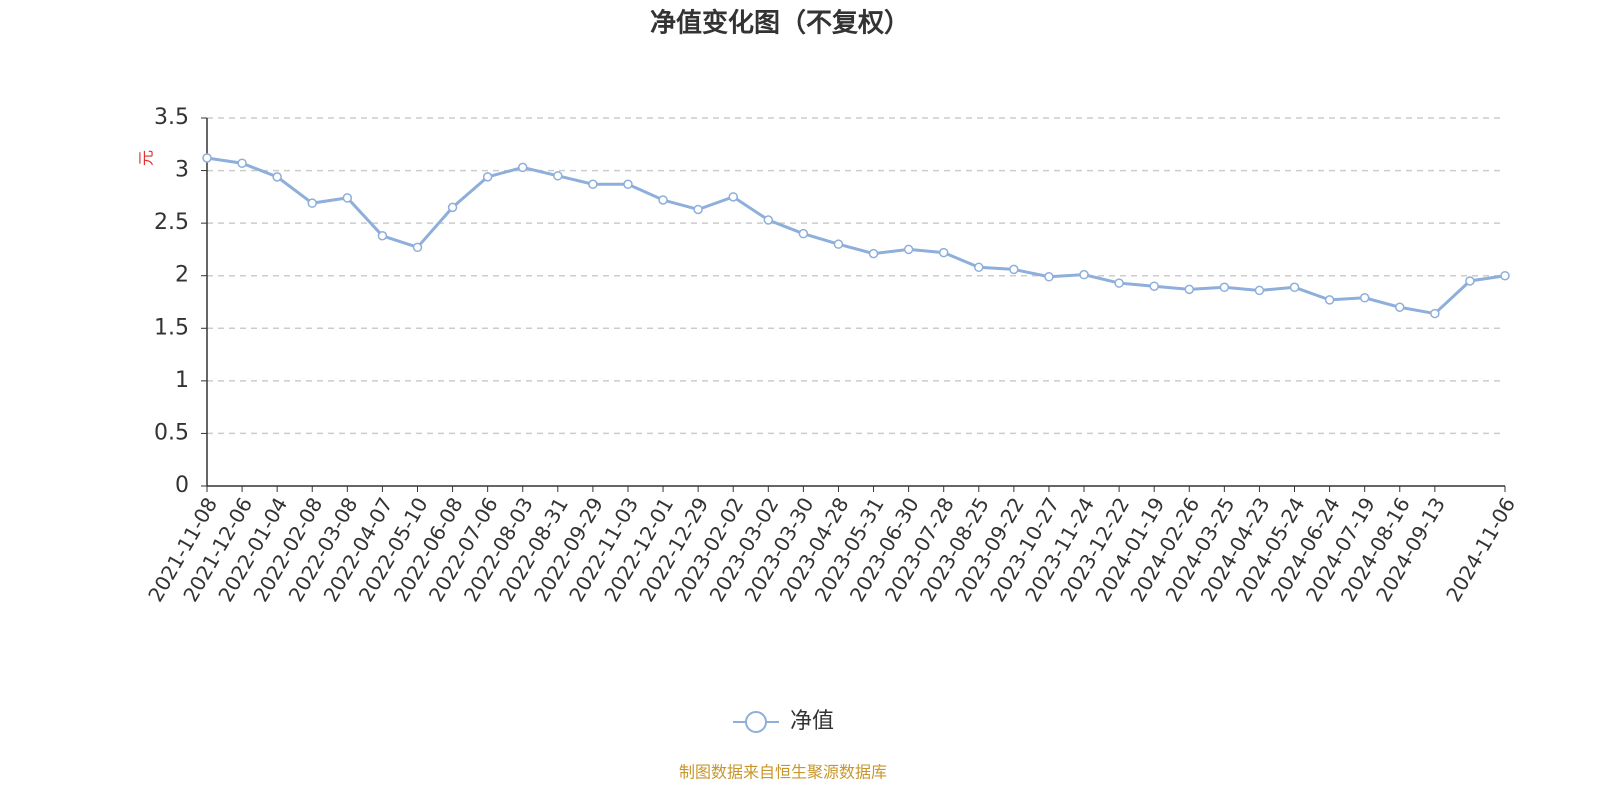  I want to click on y-tick-label: 0, so click(182, 485).